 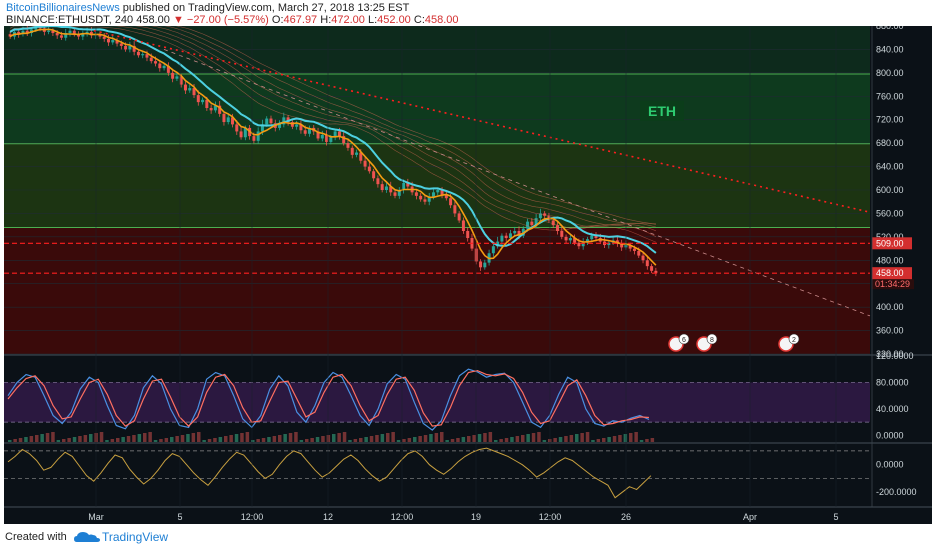 I want to click on price-label-box, so click(x=892, y=273).